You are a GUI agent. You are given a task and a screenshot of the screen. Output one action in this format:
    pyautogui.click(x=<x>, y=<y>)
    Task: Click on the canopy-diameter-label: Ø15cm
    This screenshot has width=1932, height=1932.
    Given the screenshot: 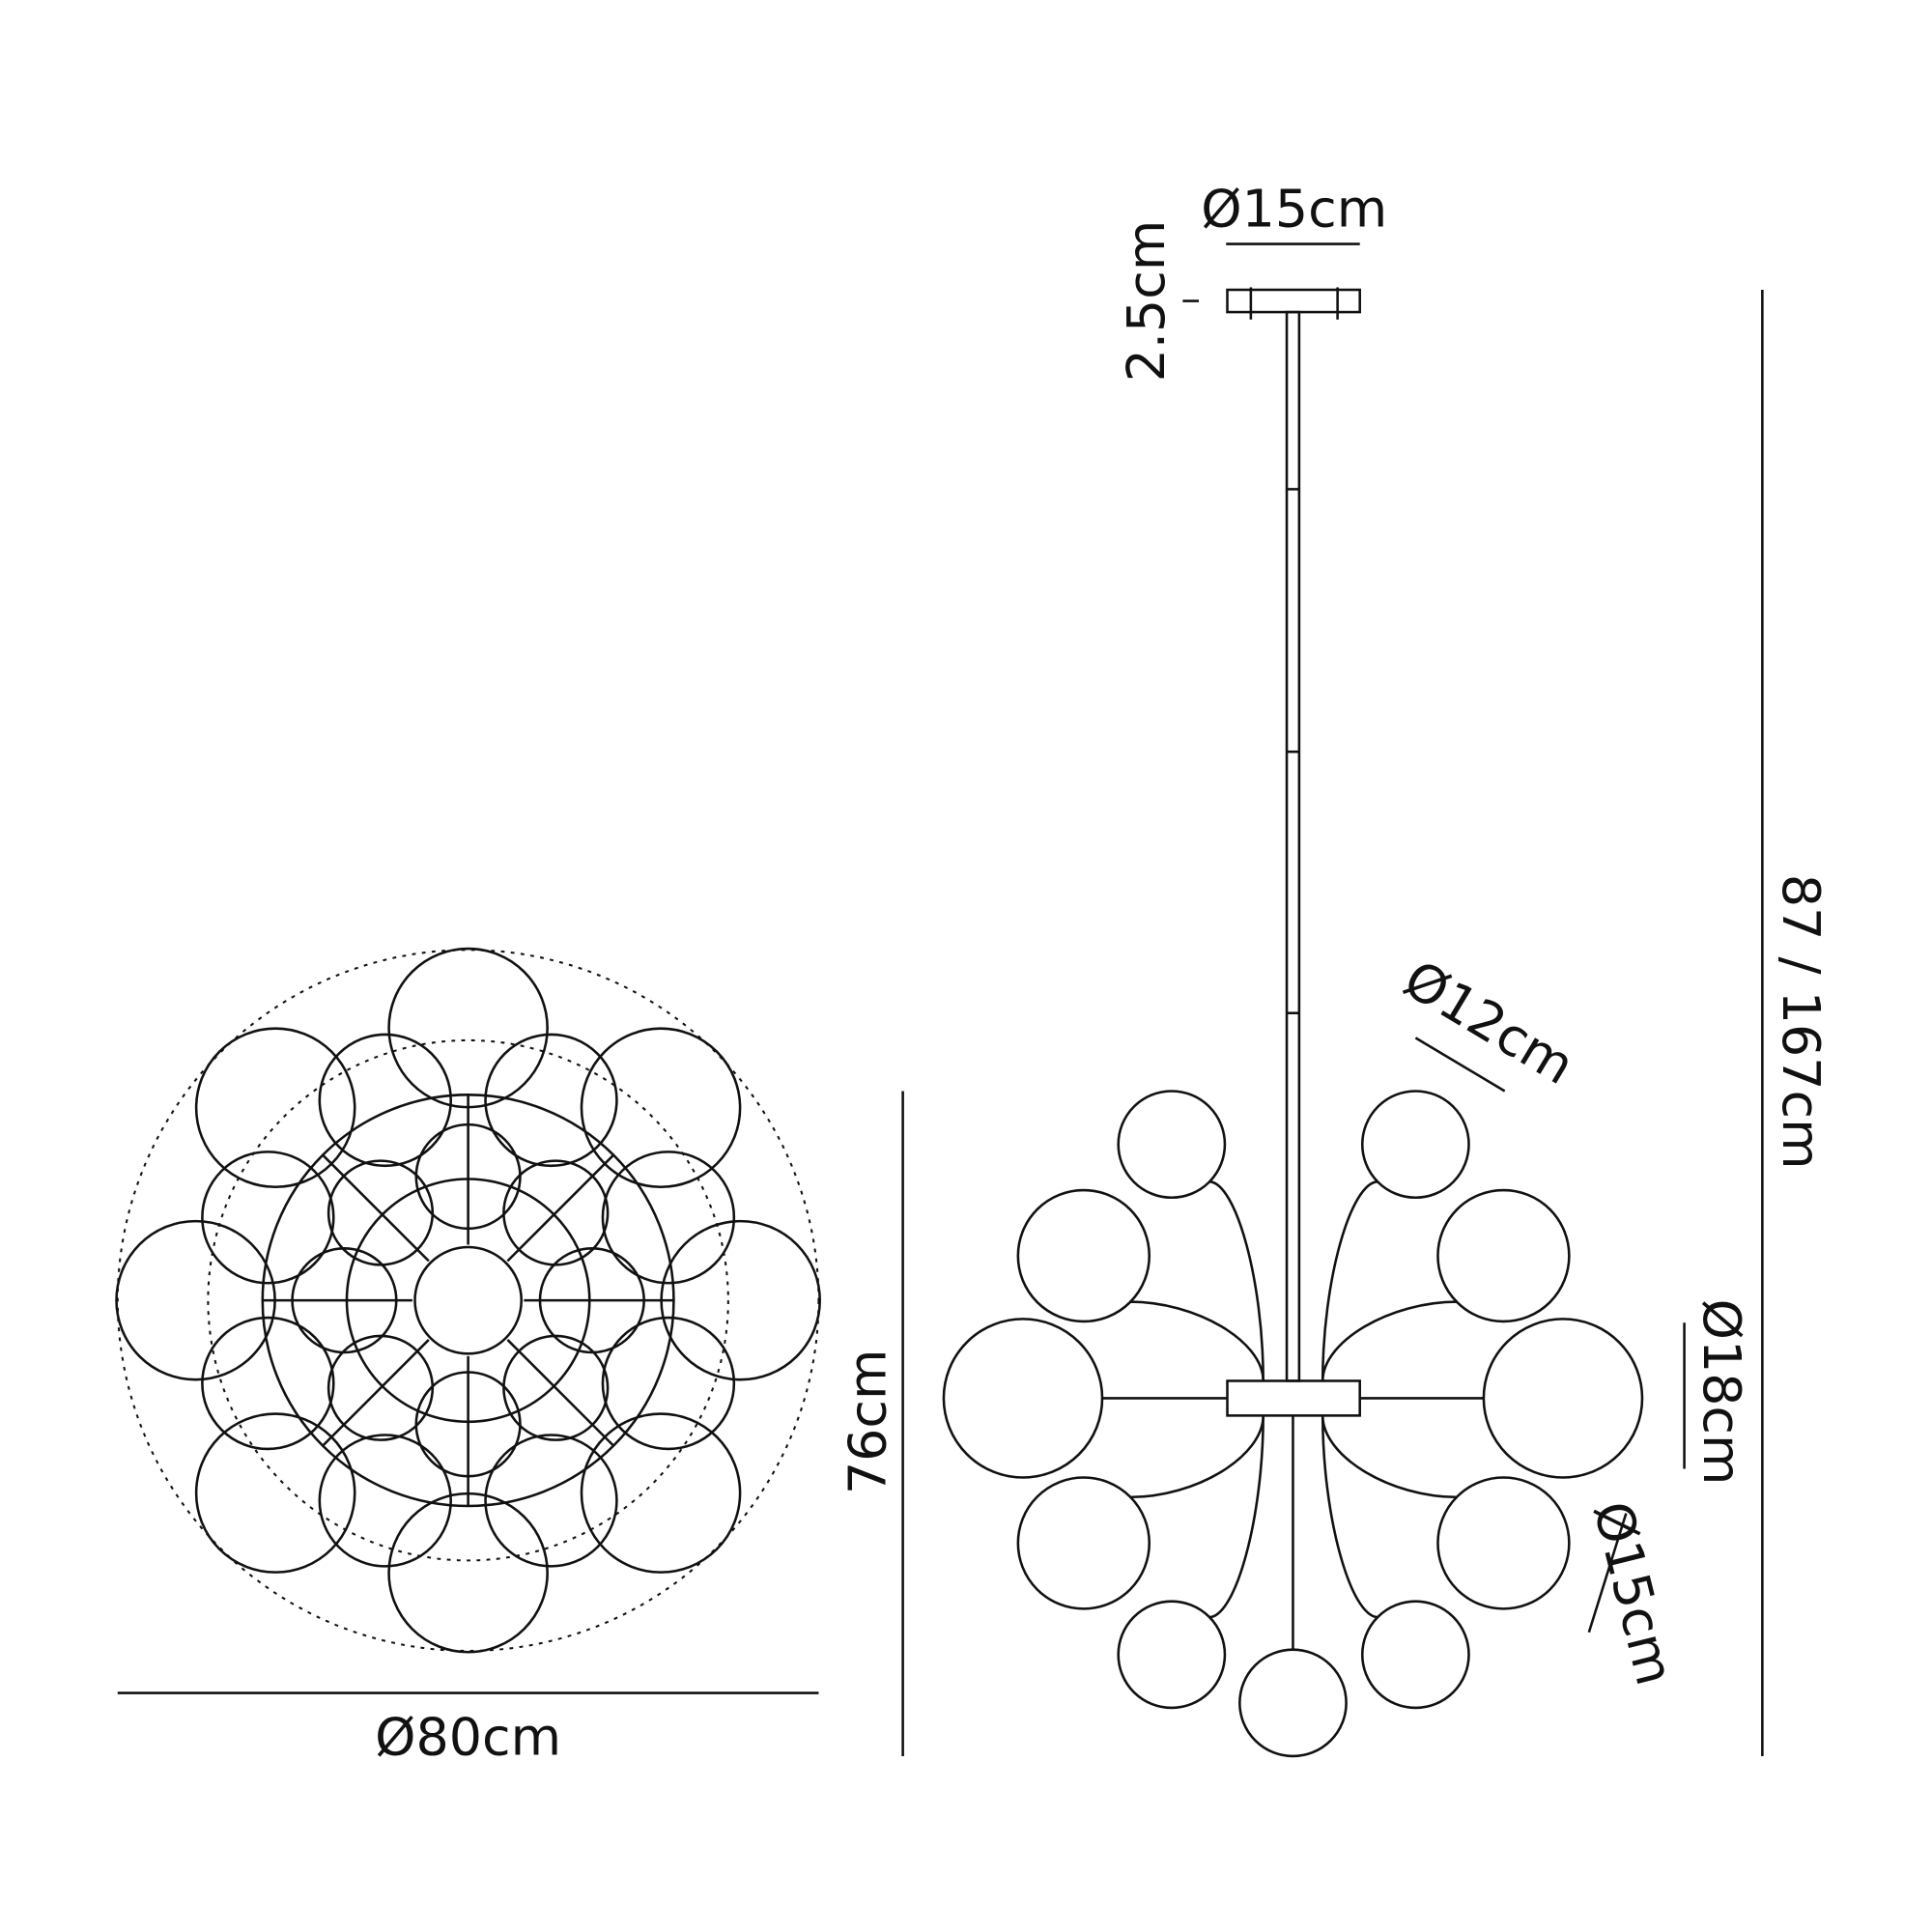 What is the action you would take?
    pyautogui.click(x=1294, y=209)
    